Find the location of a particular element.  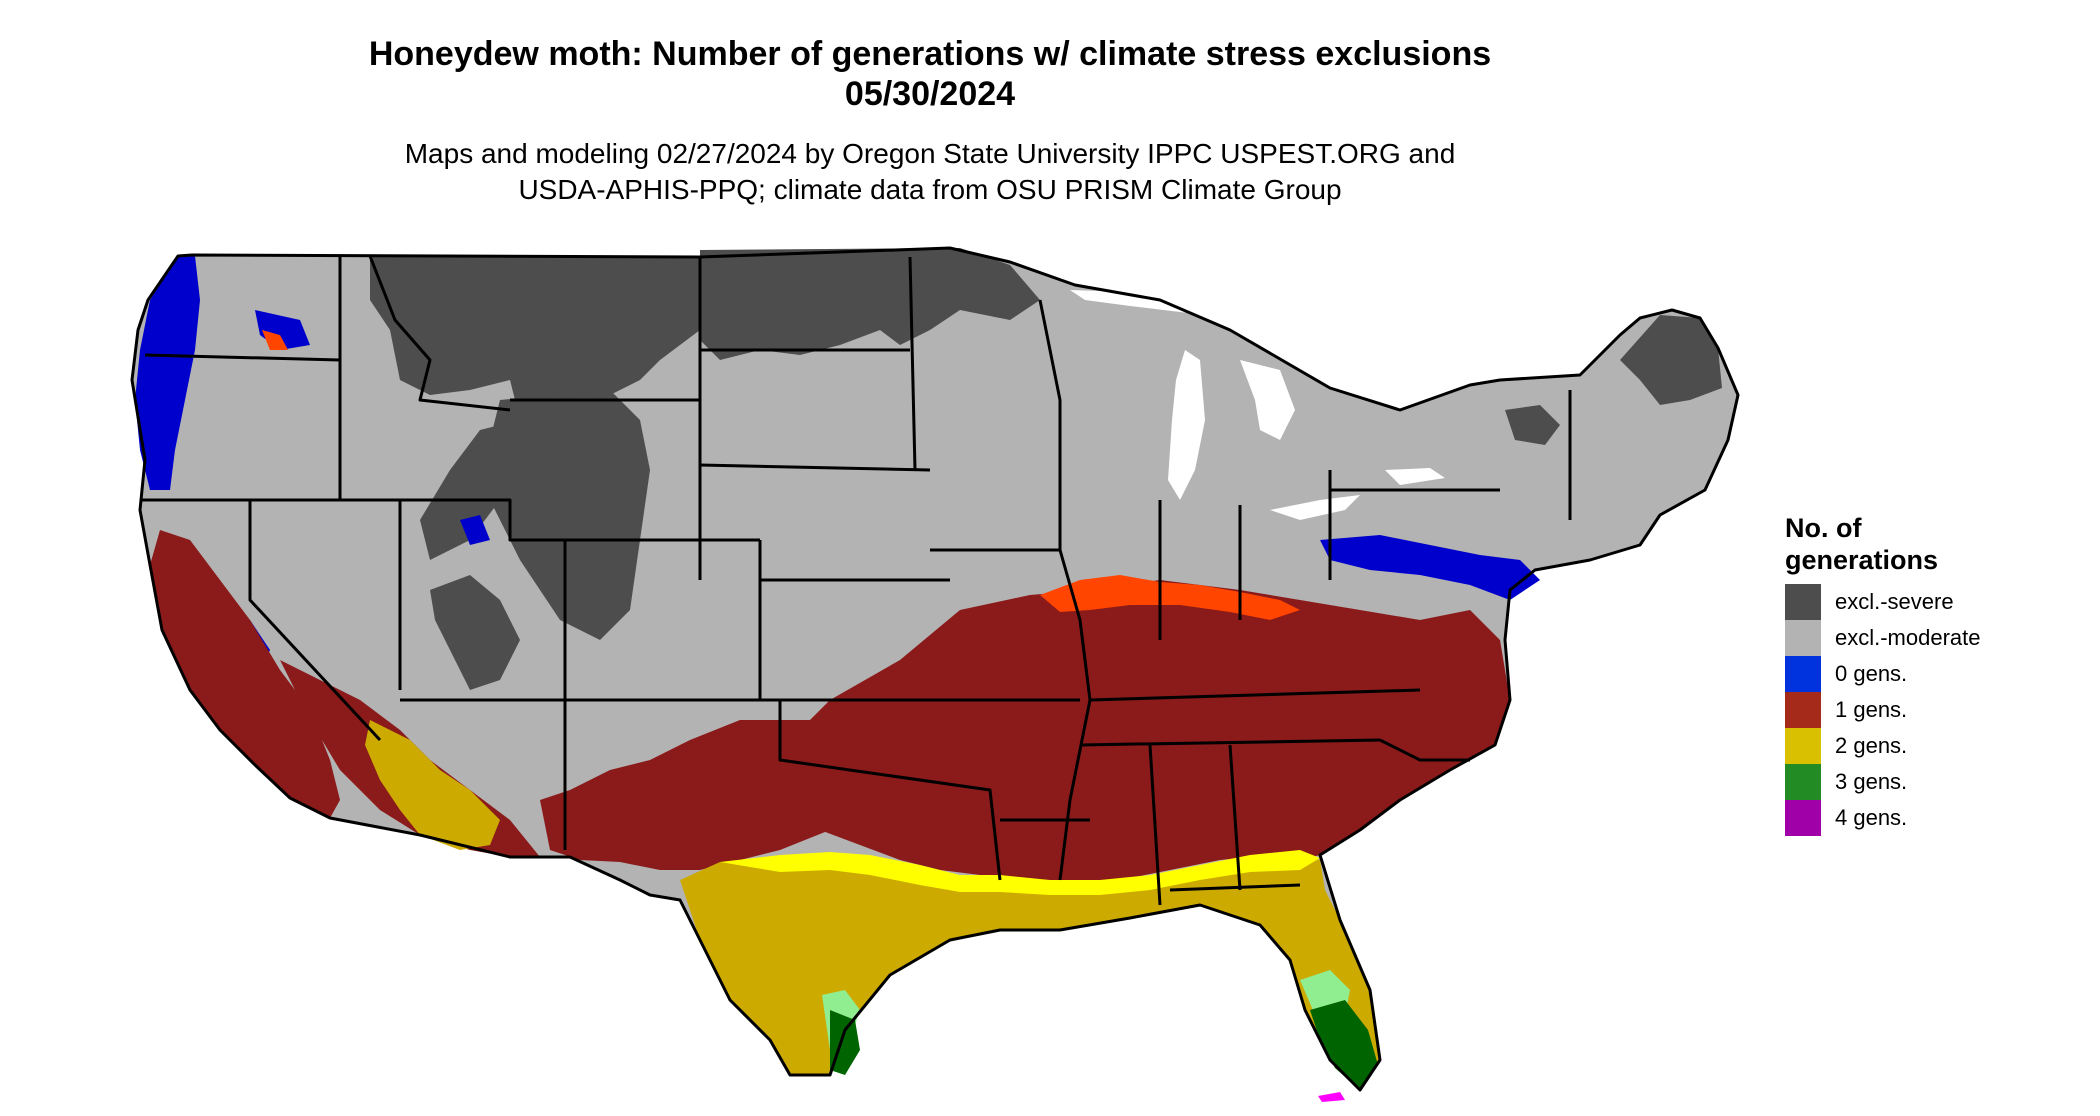

tennessee-north-line is located at coordinates (1255, 695).